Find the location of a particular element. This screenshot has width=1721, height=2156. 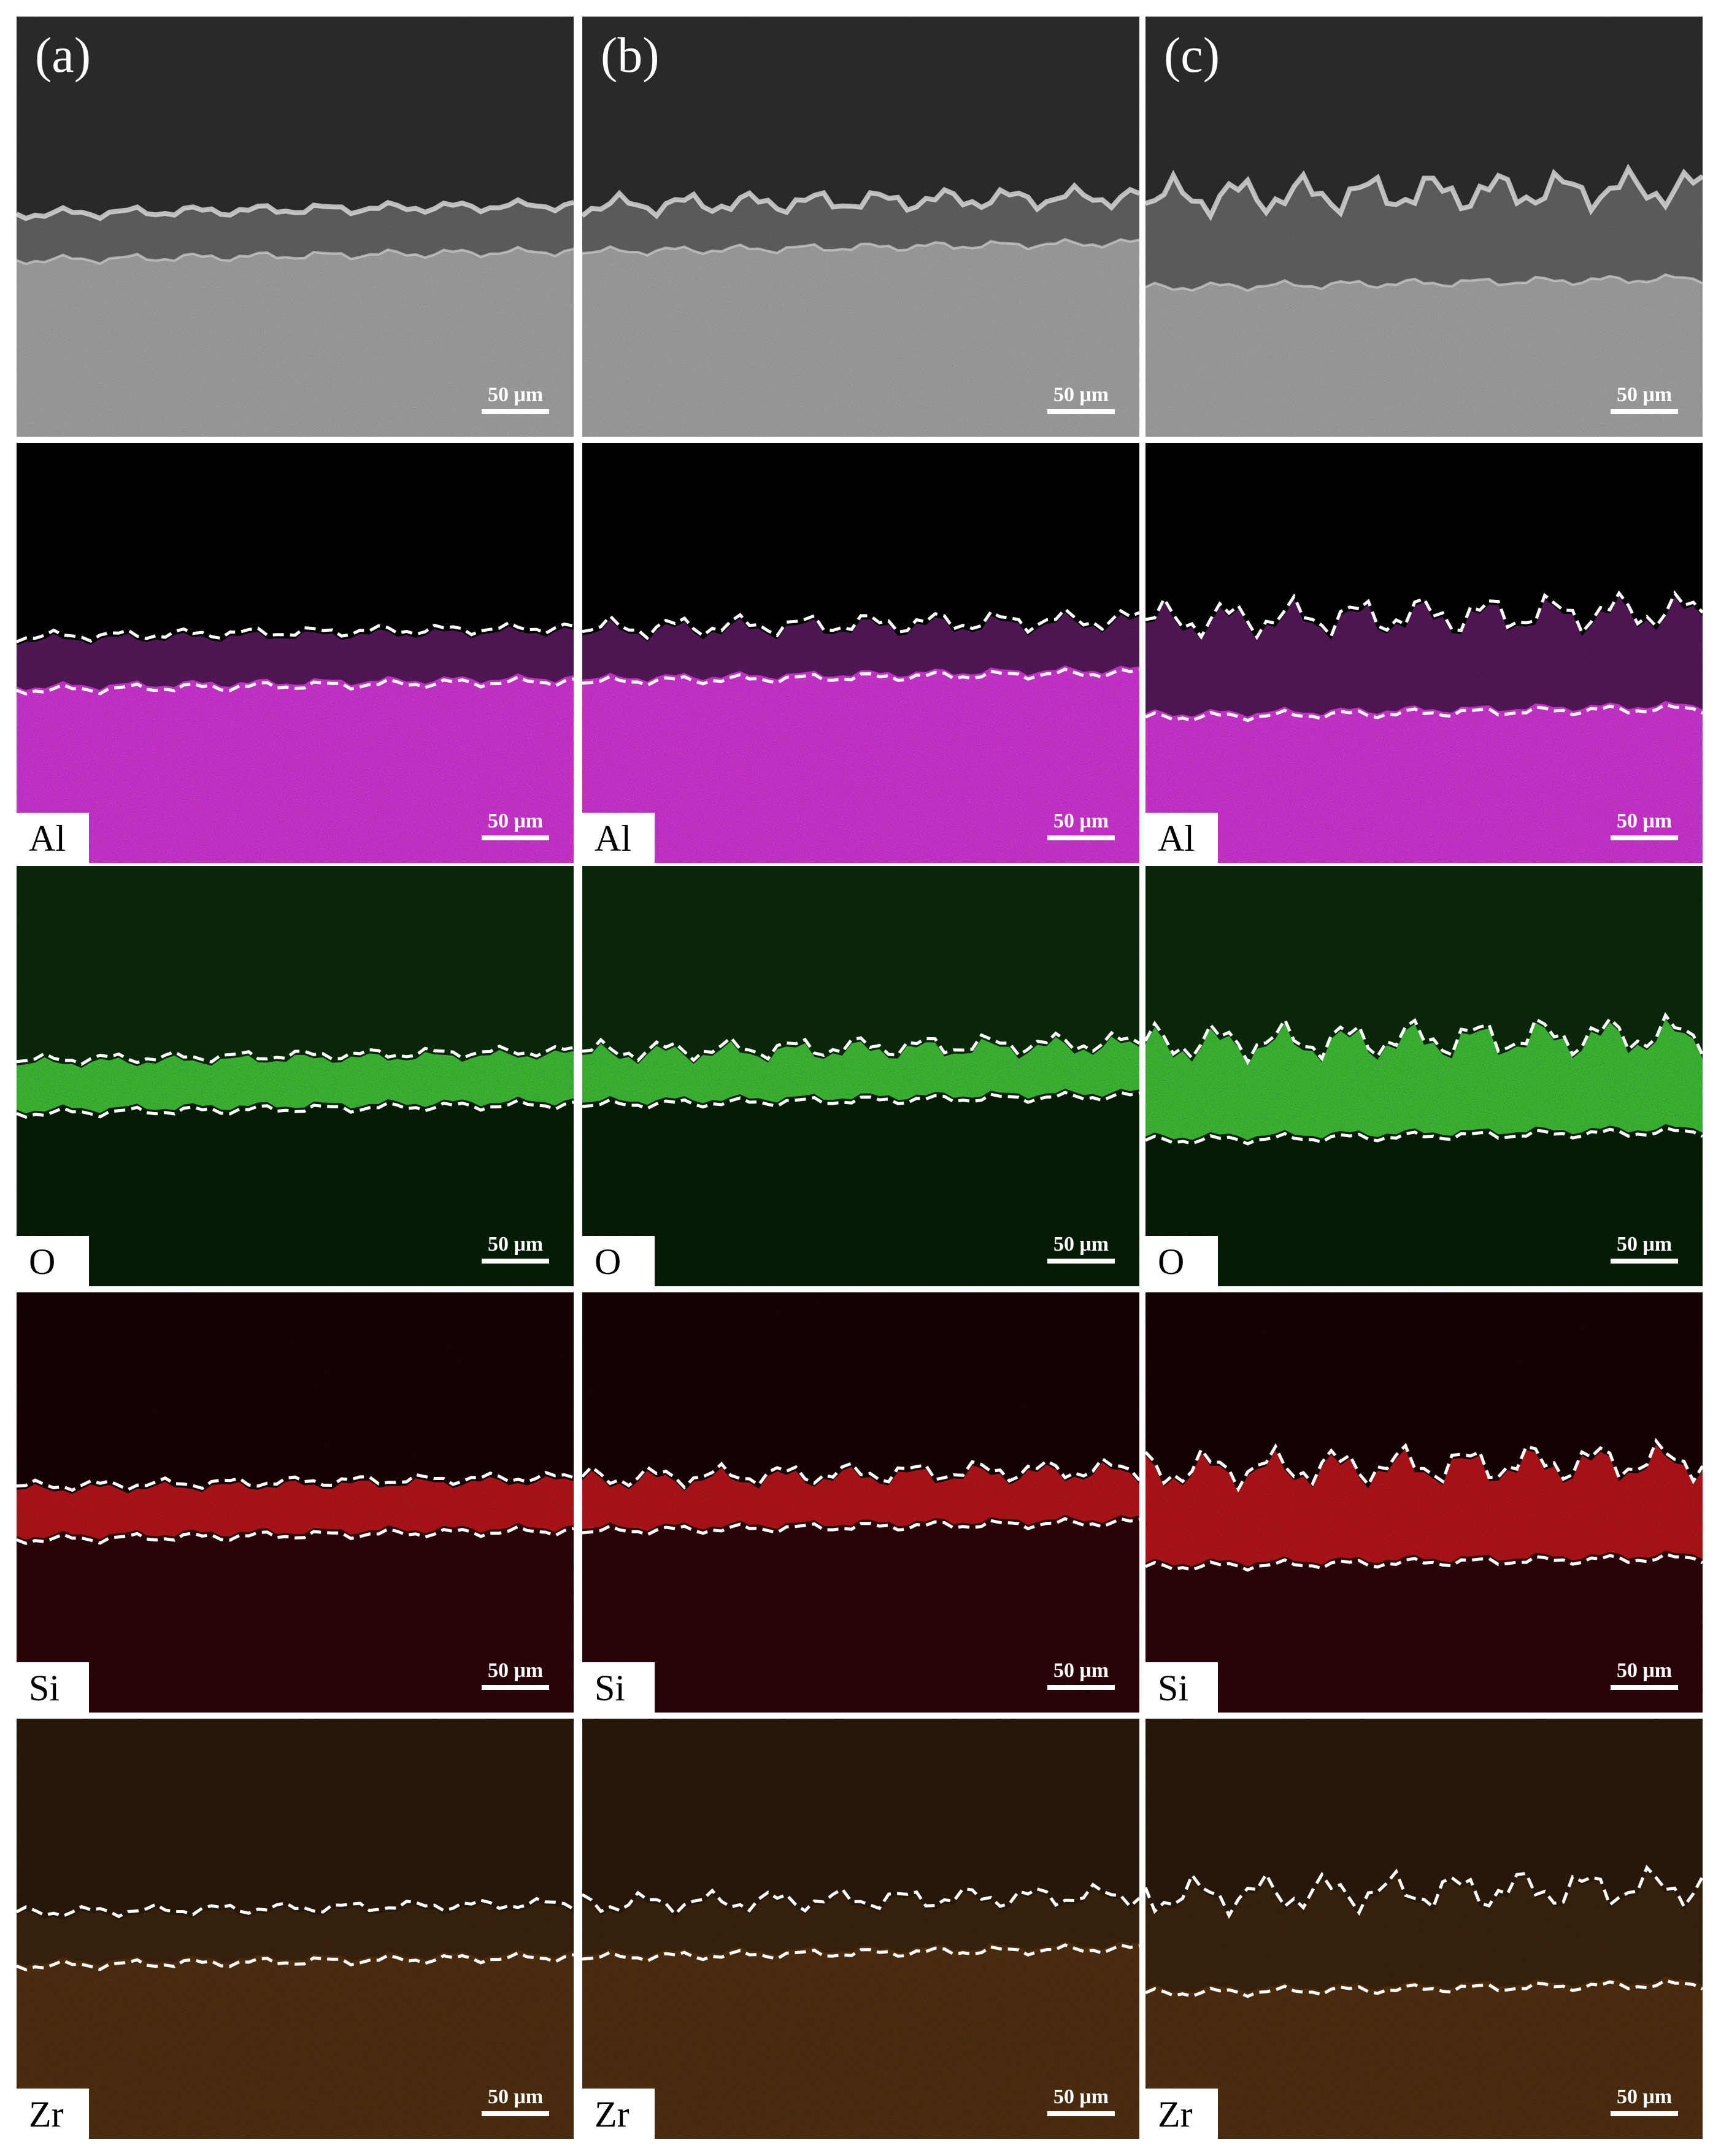

panel-label: (a) is located at coordinates (63, 55).